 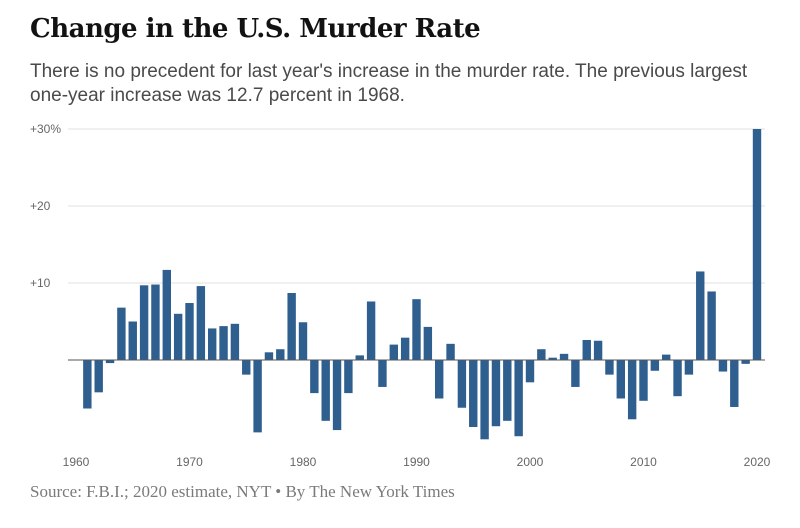 I want to click on bar-1991, so click(x=428, y=343).